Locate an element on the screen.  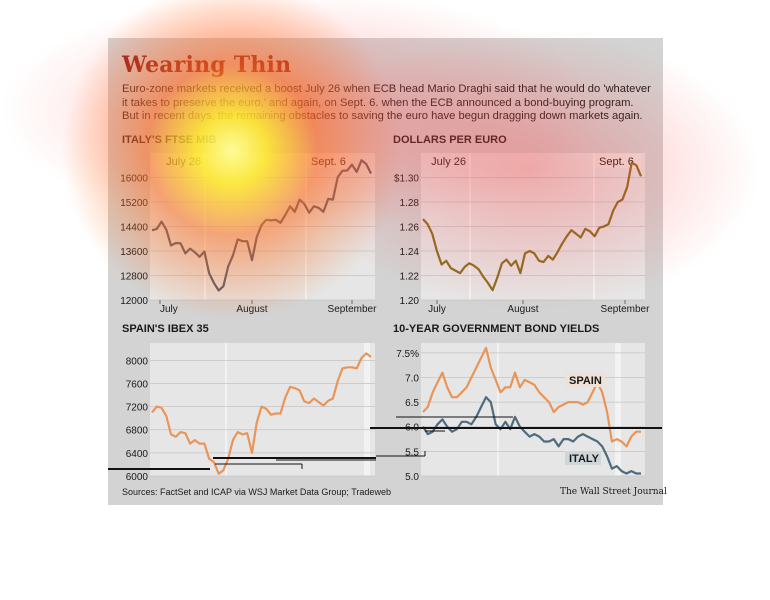
publisher-credit: The Wall Street Journal is located at coordinates (613, 492).